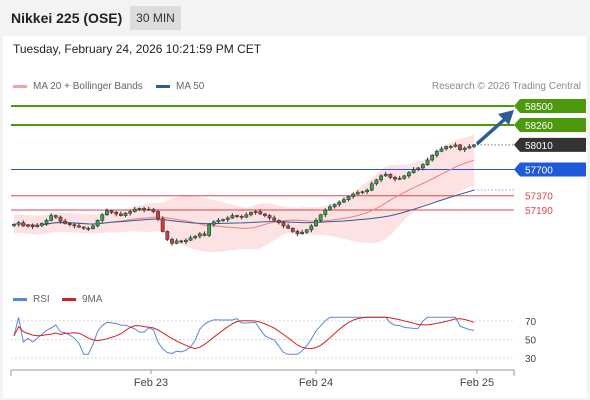 This screenshot has width=590, height=400. What do you see at coordinates (531, 322) in the screenshot?
I see `rsi-level-label-70: 70` at bounding box center [531, 322].